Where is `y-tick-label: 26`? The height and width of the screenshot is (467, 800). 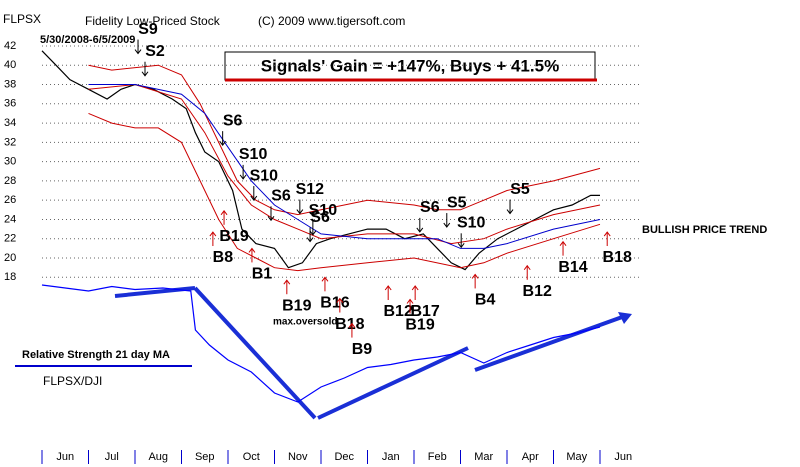
y-tick-label: 26 is located at coordinates (10, 200).